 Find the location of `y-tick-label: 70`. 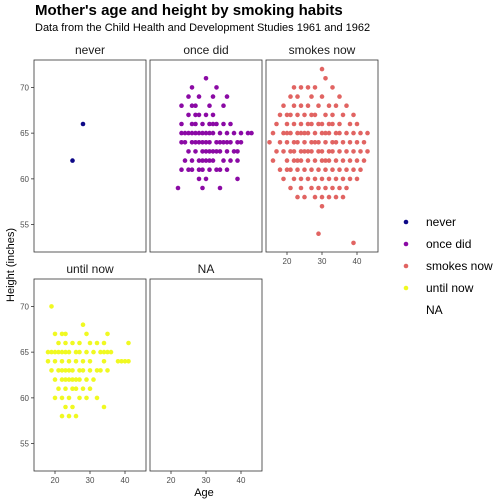

y-tick-label: 70 is located at coordinates (24, 306).